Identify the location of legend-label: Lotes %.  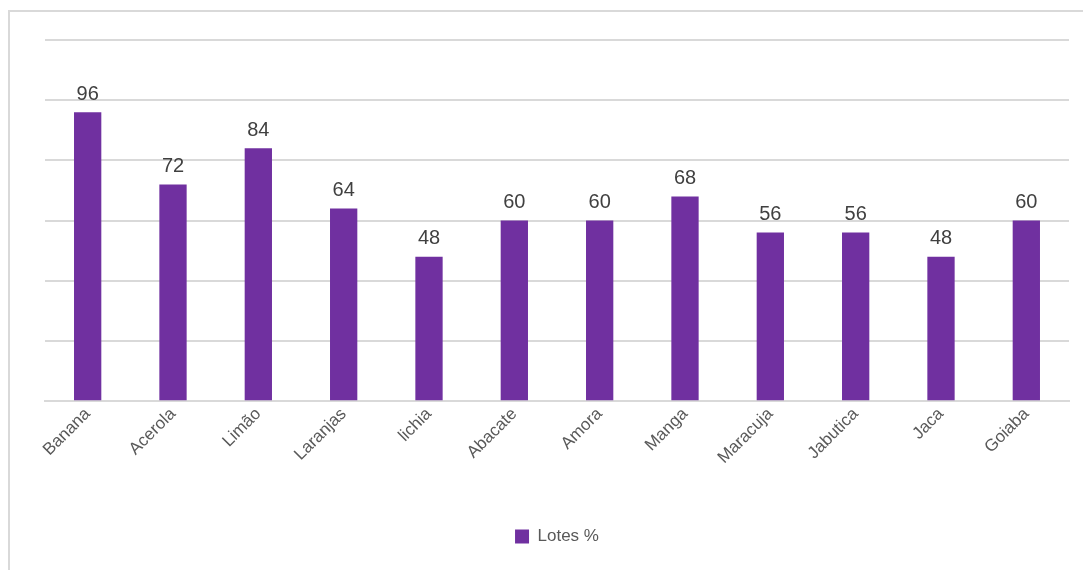
(568, 536).